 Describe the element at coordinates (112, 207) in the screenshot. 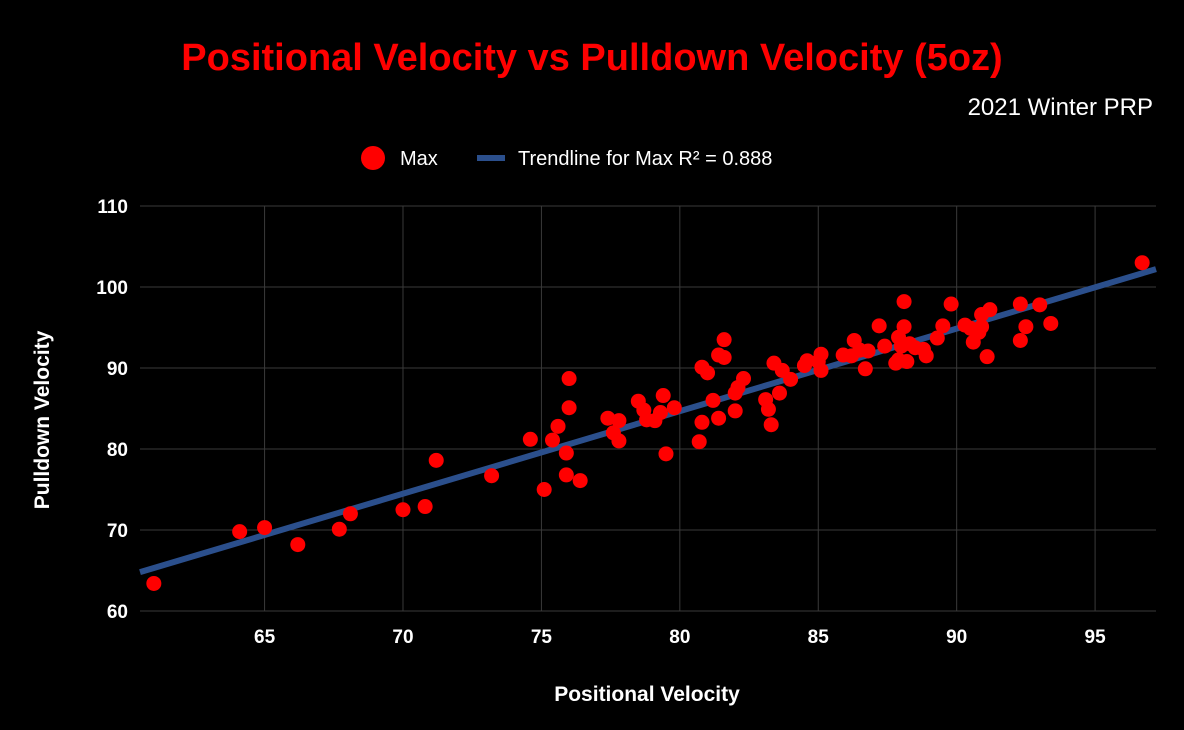

I see `y-tick-label: 110` at that location.